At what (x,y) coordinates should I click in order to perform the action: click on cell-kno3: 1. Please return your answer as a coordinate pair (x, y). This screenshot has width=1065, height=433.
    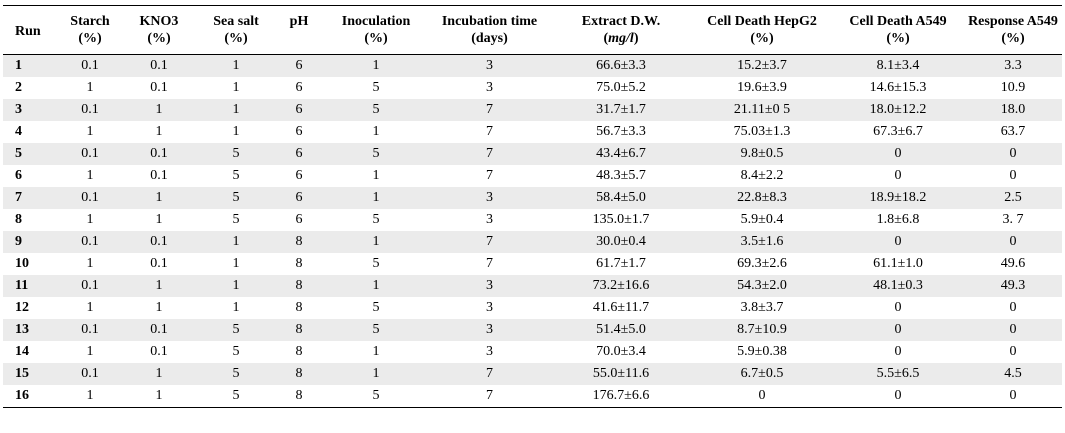
    Looking at the image, I should click on (159, 220).